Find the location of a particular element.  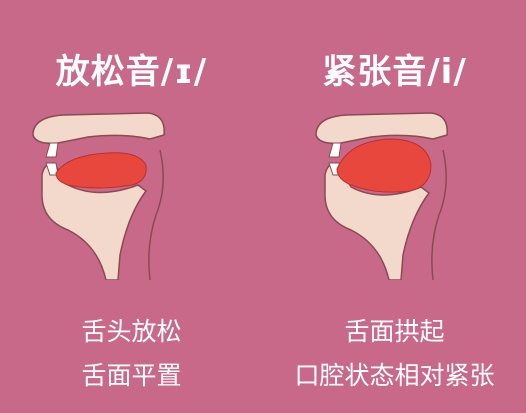

tongue-arched is located at coordinates (384, 165).